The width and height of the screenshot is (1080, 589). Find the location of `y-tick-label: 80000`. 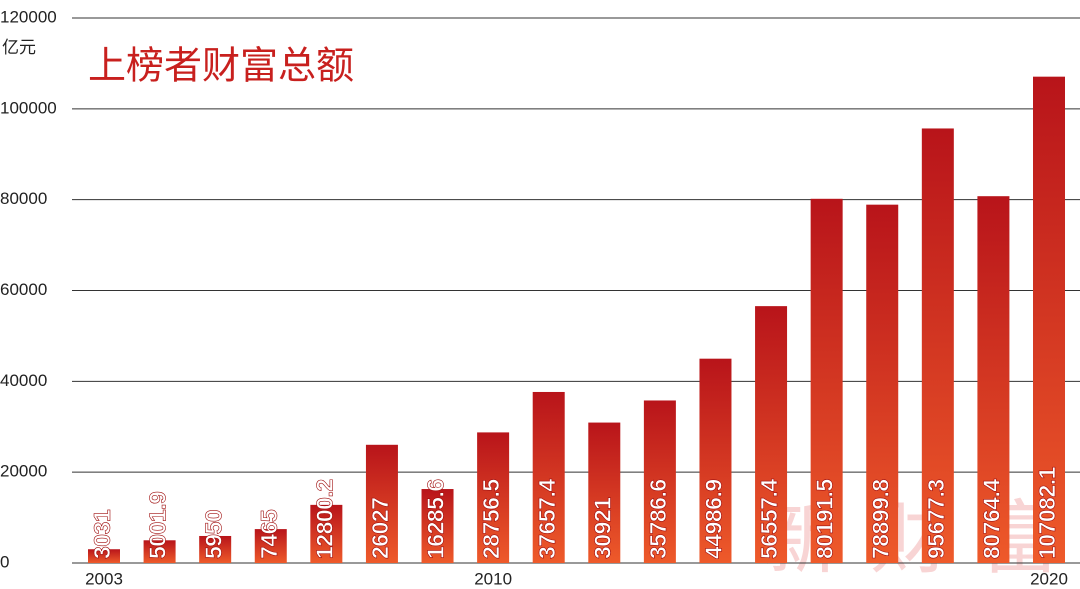

y-tick-label: 80000 is located at coordinates (23, 198).